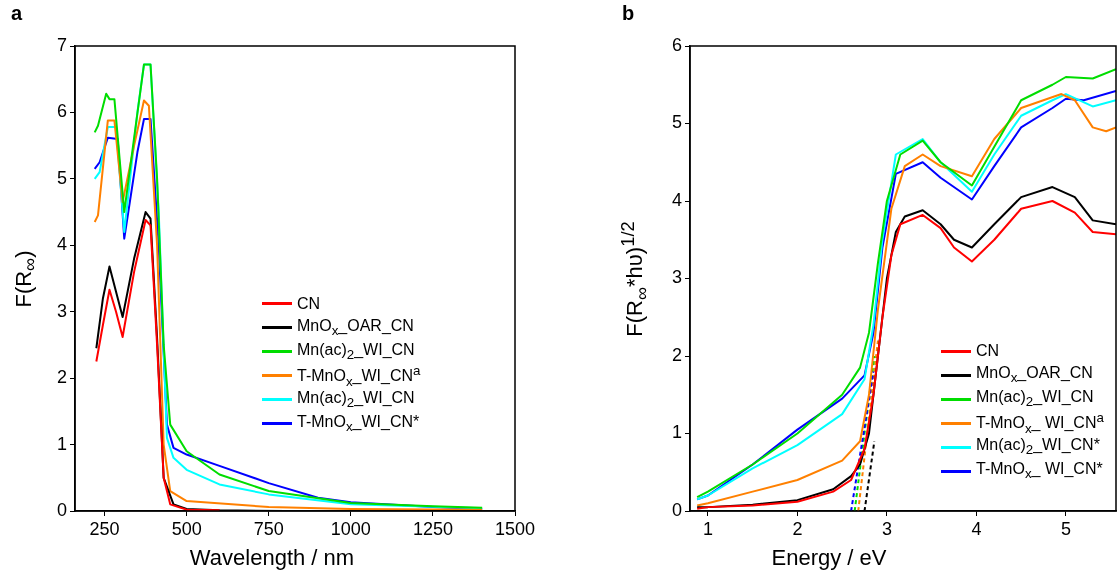 The width and height of the screenshot is (1118, 580). Describe the element at coordinates (268, 528) in the screenshot. I see `x-tick-label: 750` at that location.